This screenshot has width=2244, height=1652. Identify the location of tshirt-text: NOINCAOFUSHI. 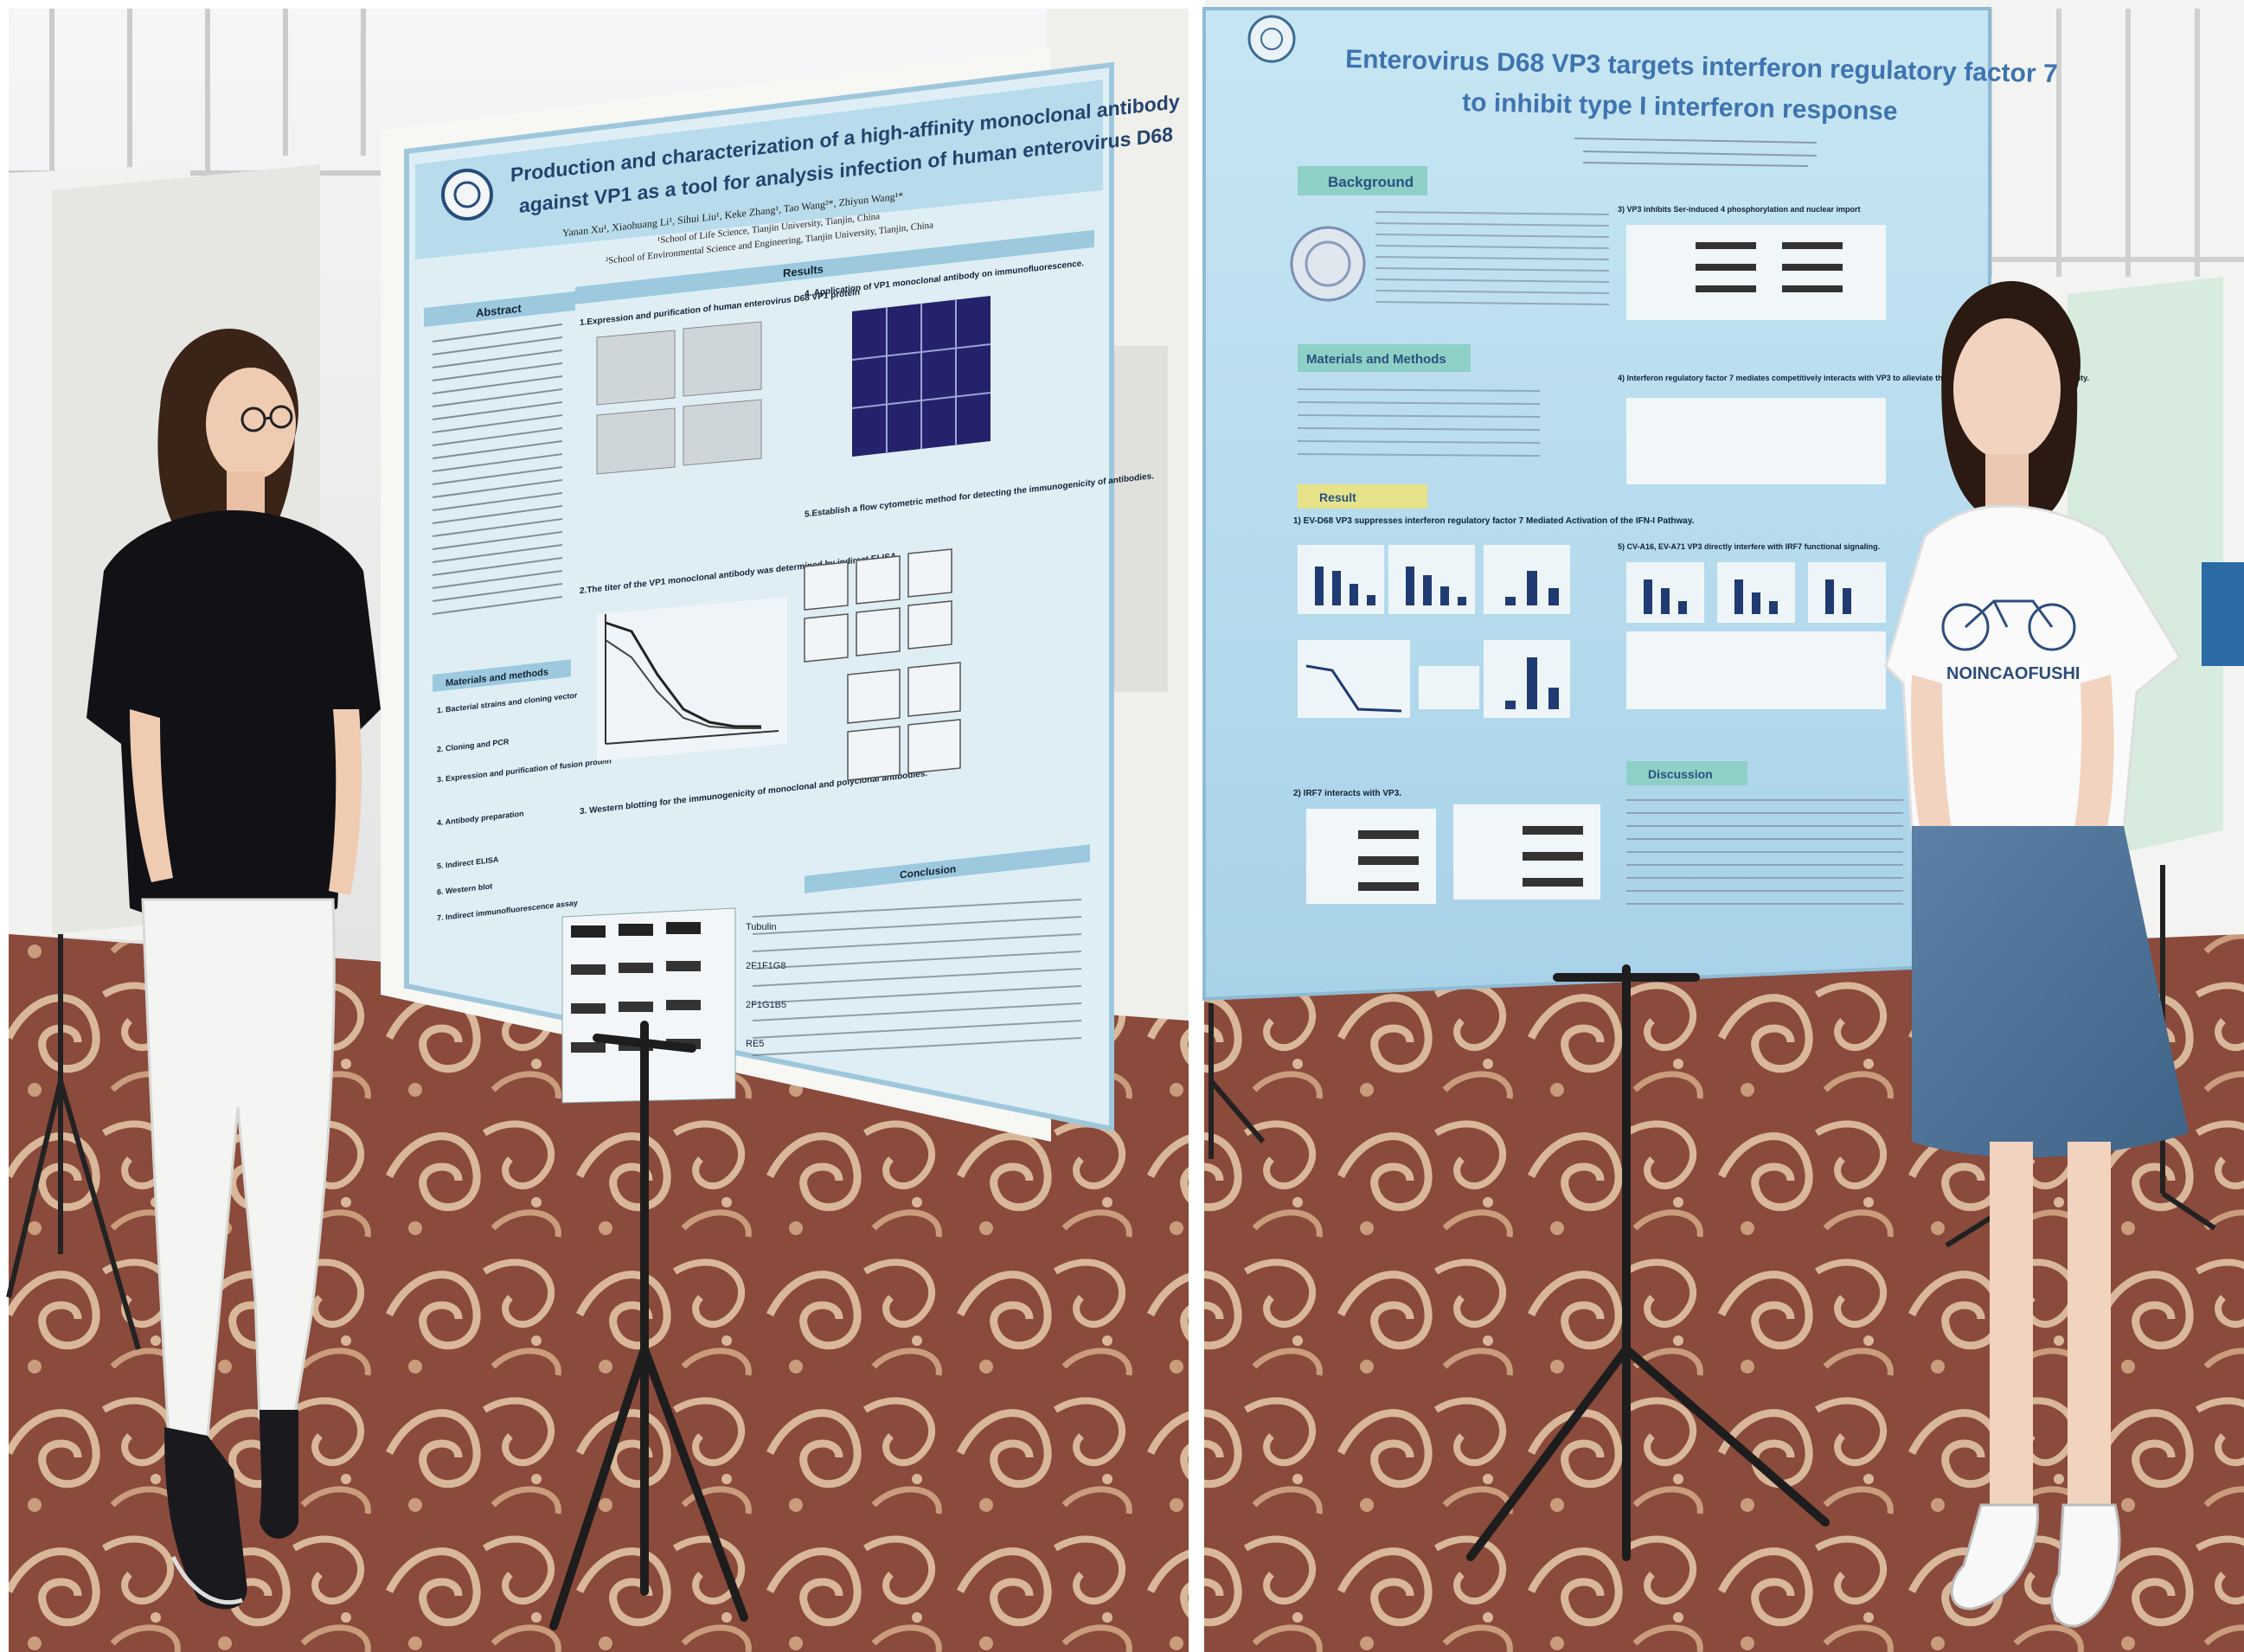
(2013, 673).